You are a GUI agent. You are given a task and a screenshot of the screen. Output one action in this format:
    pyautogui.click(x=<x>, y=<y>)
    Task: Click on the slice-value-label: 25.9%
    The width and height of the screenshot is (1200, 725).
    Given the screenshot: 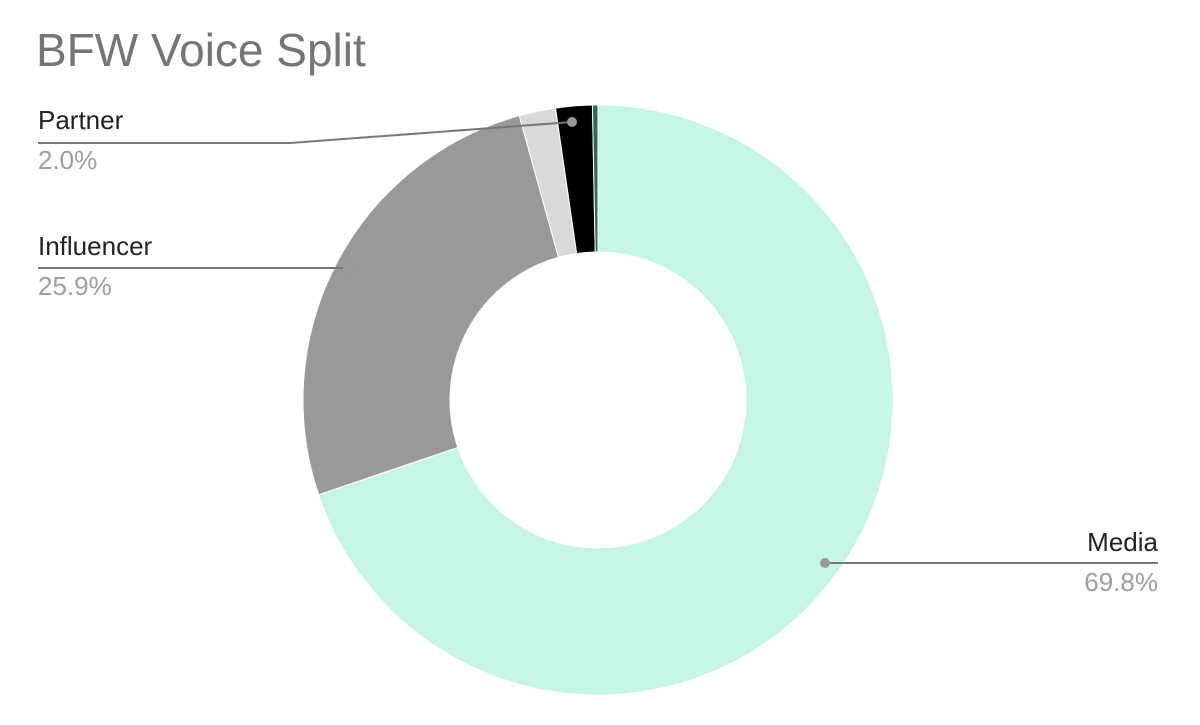 What is the action you would take?
    pyautogui.click(x=75, y=286)
    